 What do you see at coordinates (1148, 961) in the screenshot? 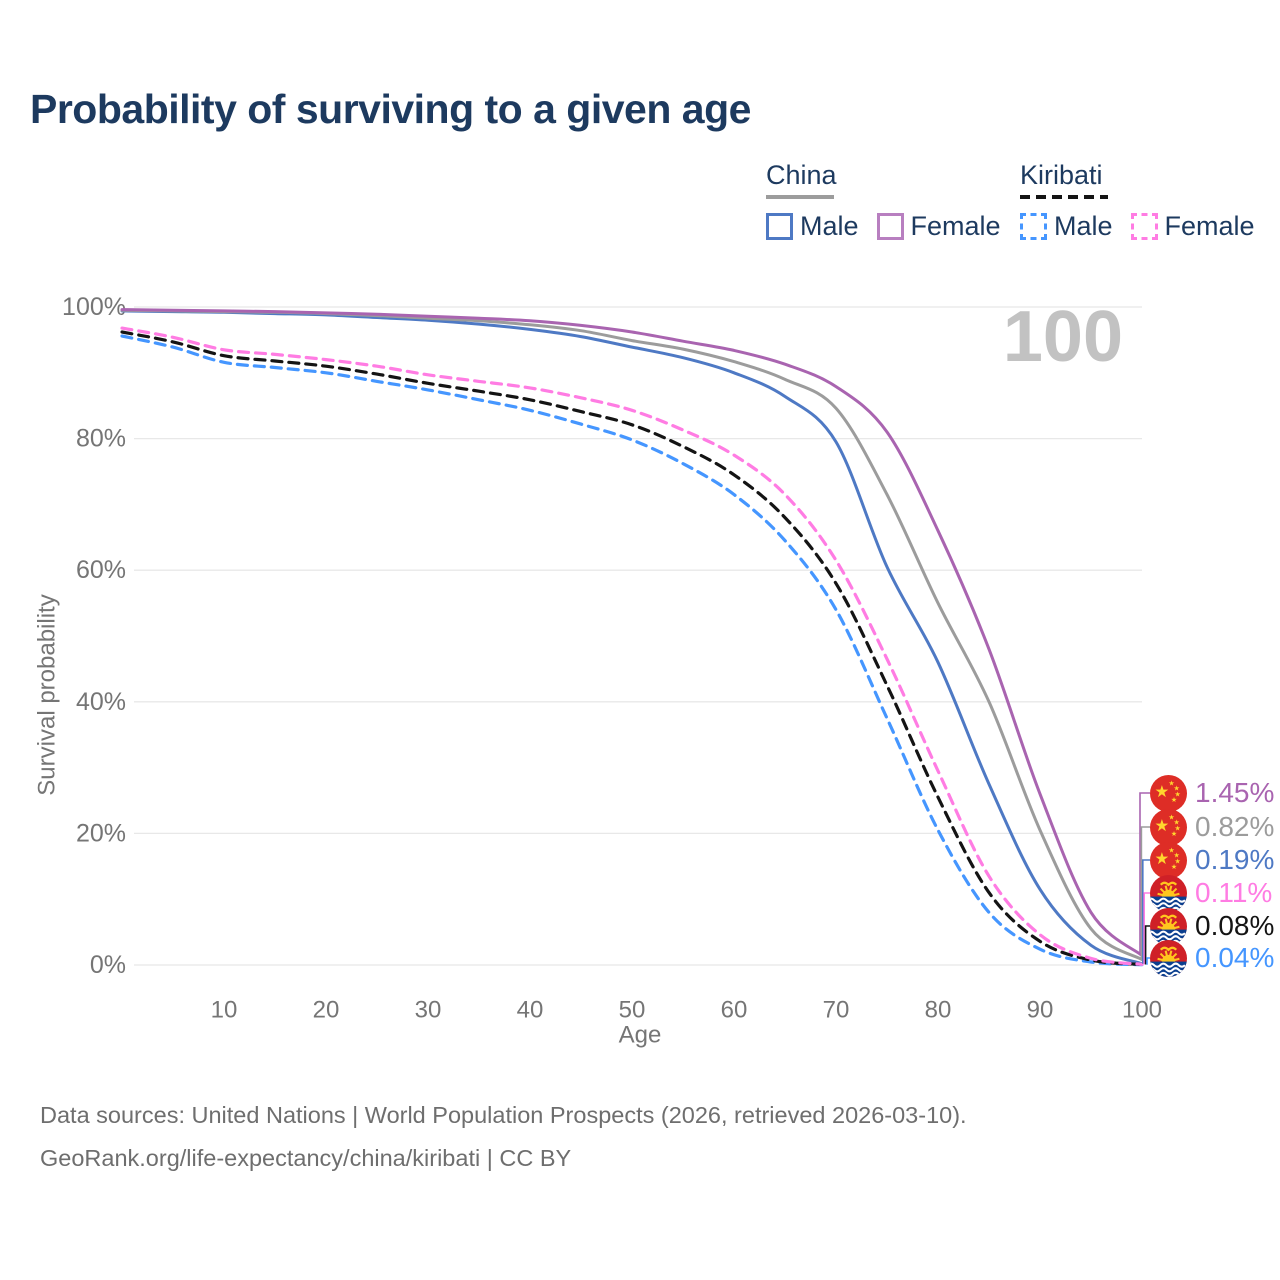
I see `leader-line-kiribati-male` at bounding box center [1148, 961].